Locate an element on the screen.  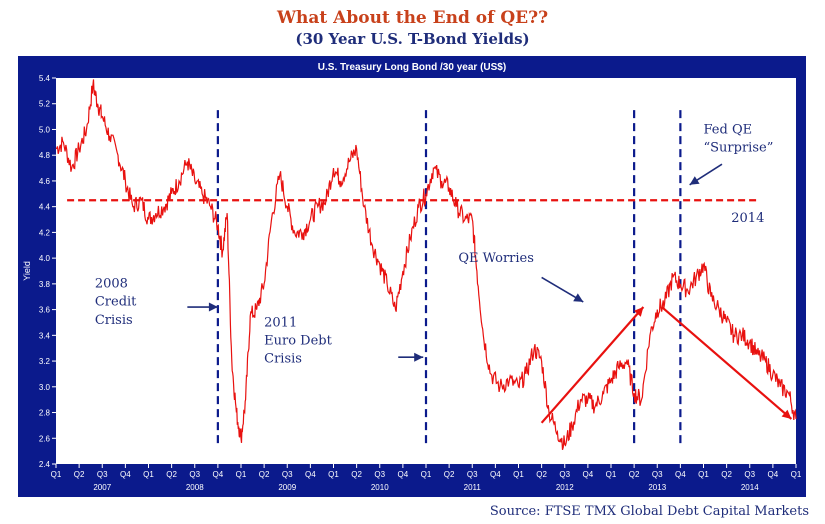
y-tick-label: 2.4 is located at coordinates (45, 464).